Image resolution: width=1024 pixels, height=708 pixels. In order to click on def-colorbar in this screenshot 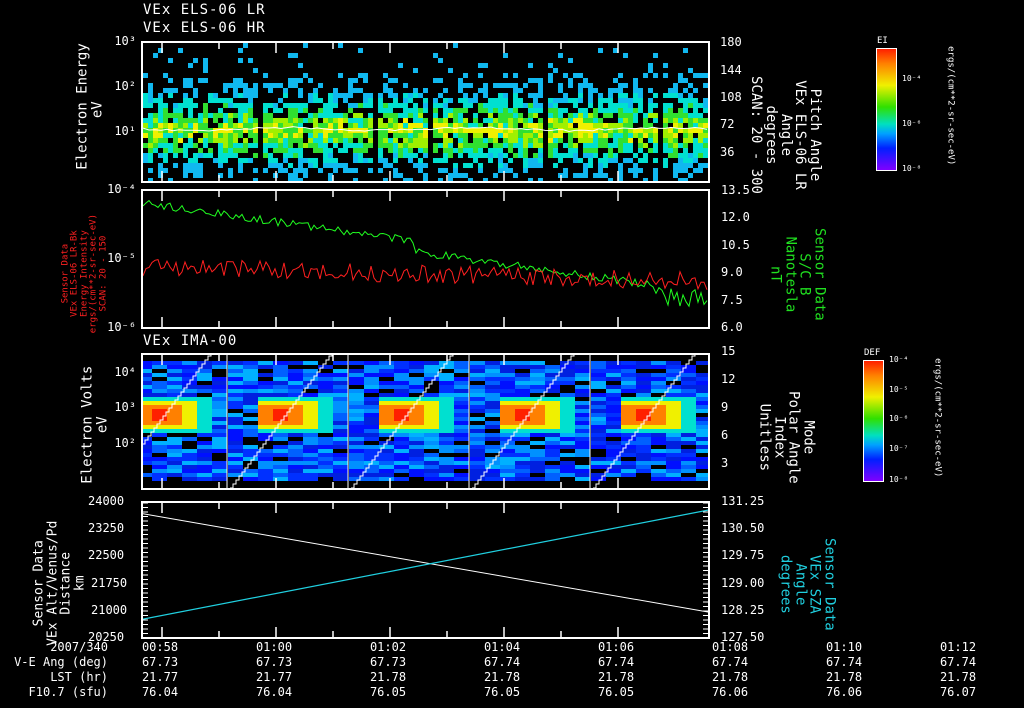, I will do `click(873, 421)`.